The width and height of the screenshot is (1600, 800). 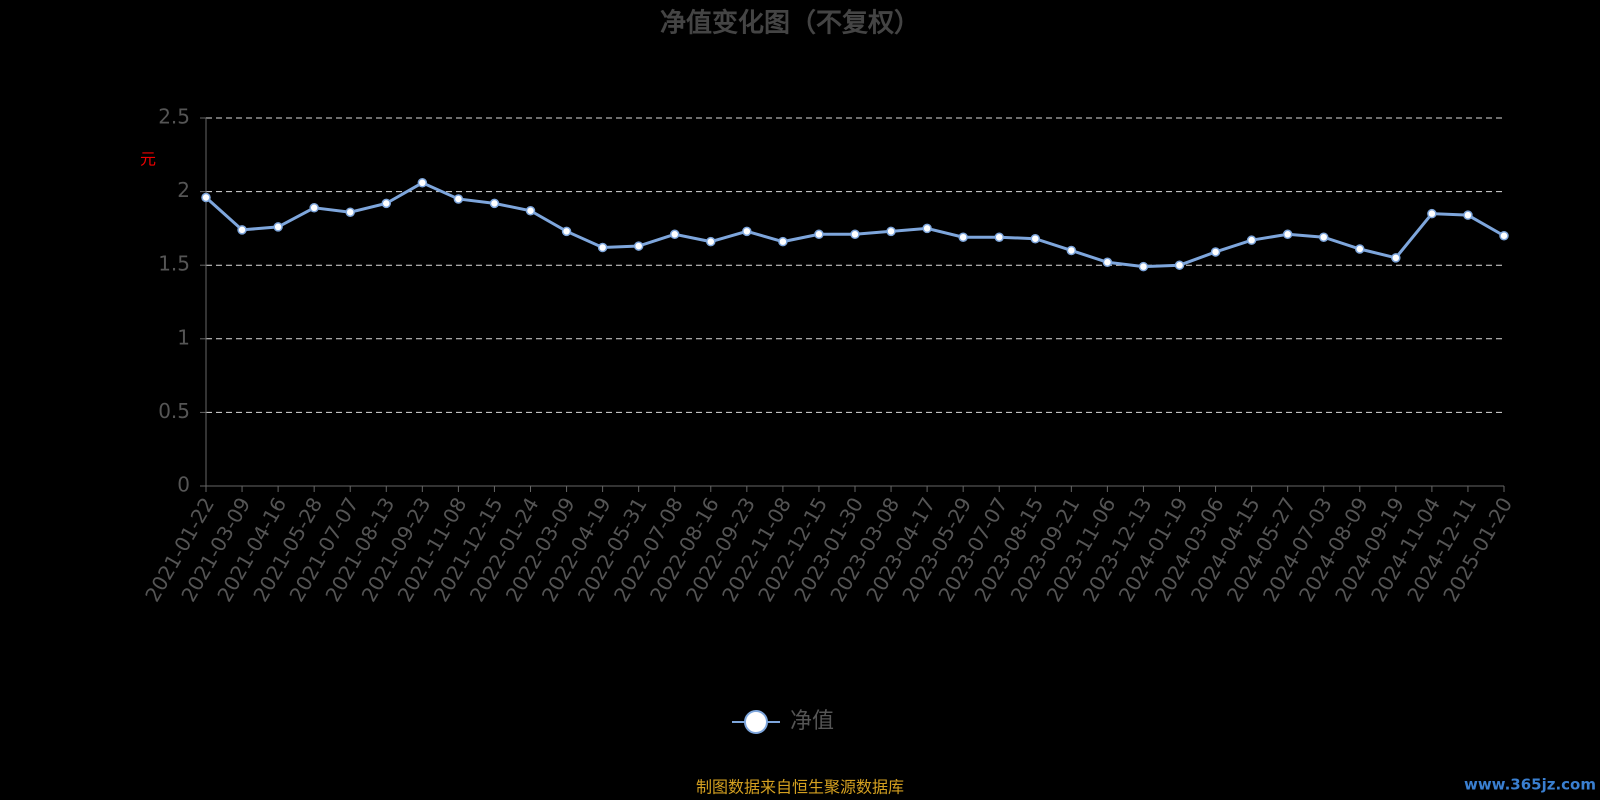 What do you see at coordinates (174, 117) in the screenshot?
I see `y-tick-label: 2.5` at bounding box center [174, 117].